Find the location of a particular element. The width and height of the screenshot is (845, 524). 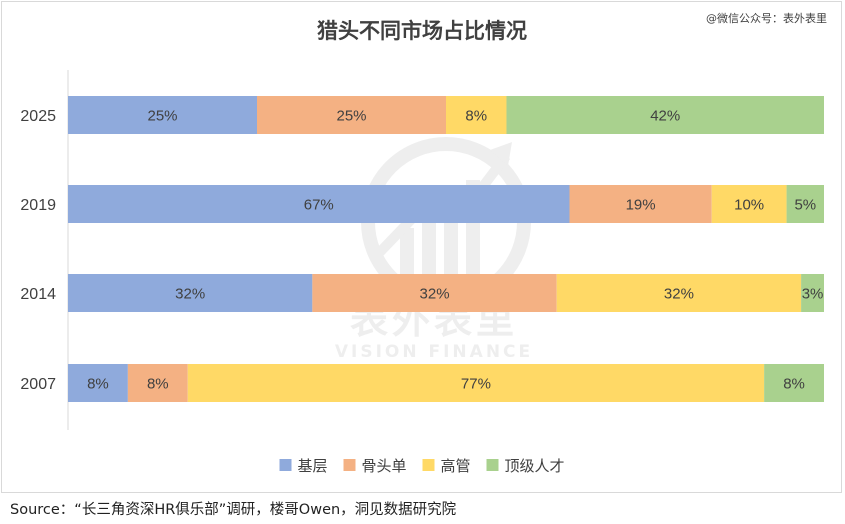

y-tick-label-2007: 2007 is located at coordinates (38, 384).